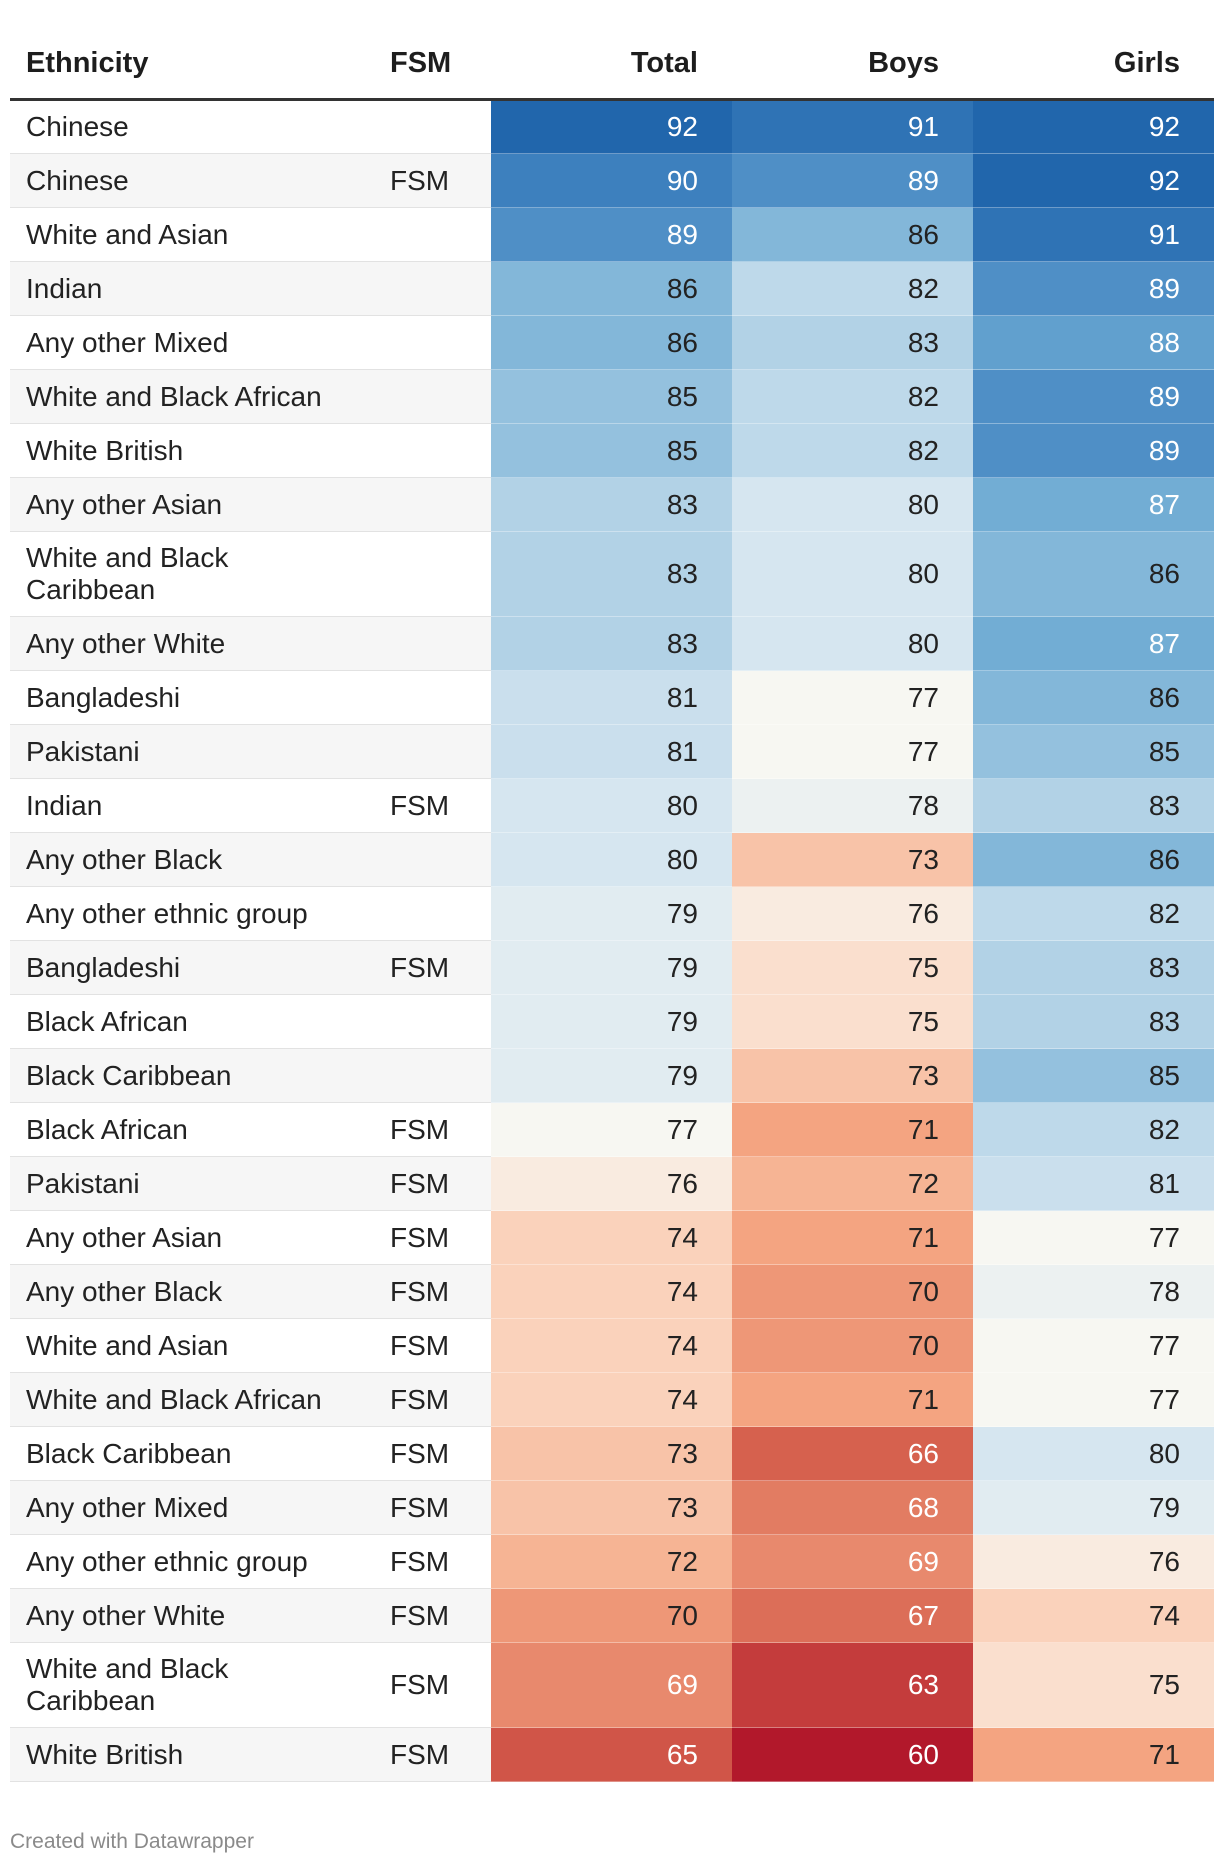 The height and width of the screenshot is (1860, 1220). I want to click on table-row: Any other Asian FSM 74 71 77, so click(612, 1237).